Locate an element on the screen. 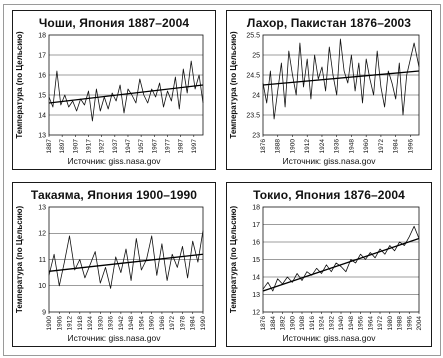 The width and height of the screenshot is (443, 358). x-tick-label: 1936 is located at coordinates (337, 146).